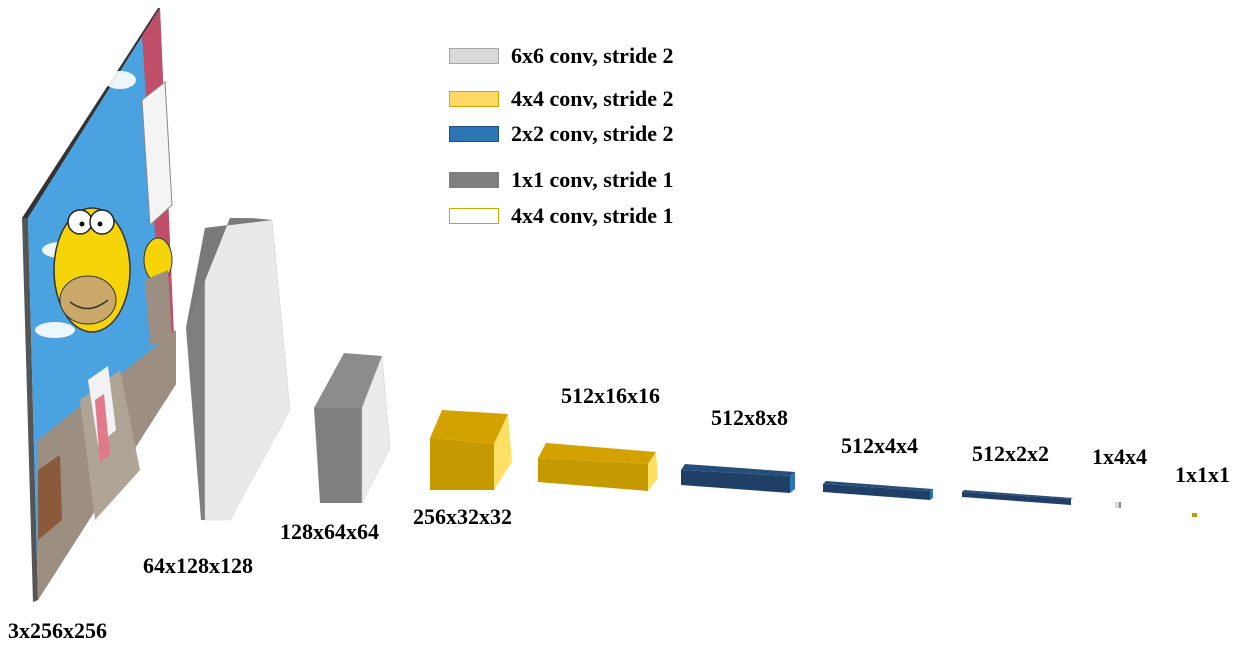  What do you see at coordinates (352, 428) in the screenshot?
I see `layer-block-128x64x64` at bounding box center [352, 428].